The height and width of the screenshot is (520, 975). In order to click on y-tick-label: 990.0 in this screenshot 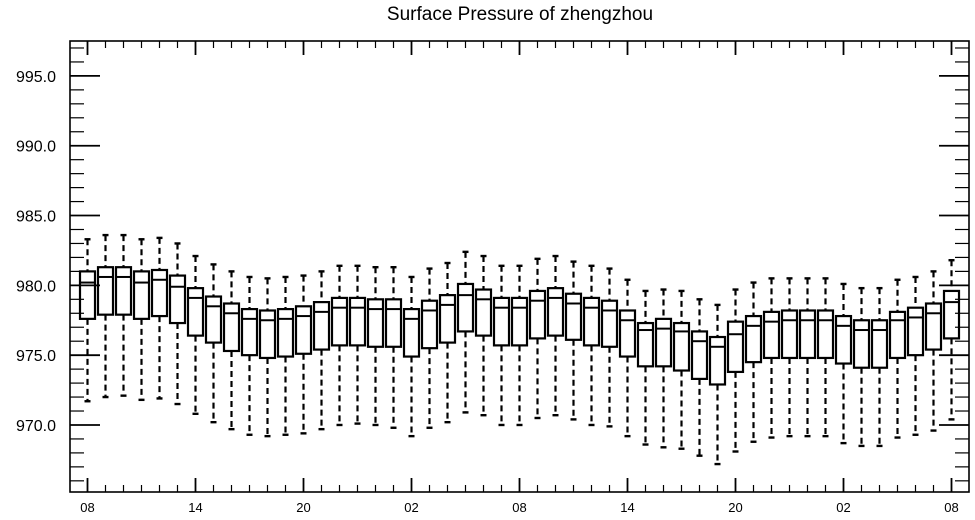, I will do `click(36, 147)`.